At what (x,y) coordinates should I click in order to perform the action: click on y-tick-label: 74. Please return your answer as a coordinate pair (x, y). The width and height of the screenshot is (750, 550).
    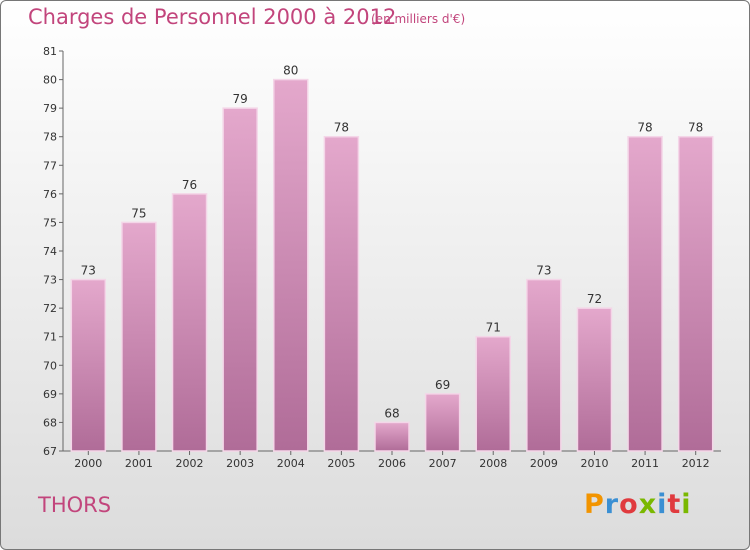
    Looking at the image, I should click on (50, 251).